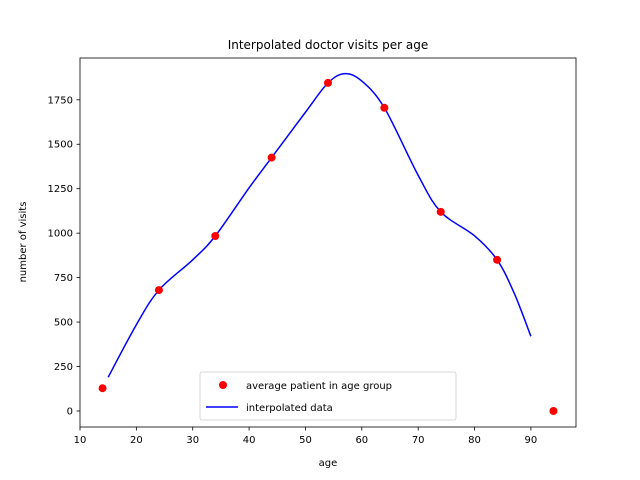 The height and width of the screenshot is (480, 640). Describe the element at coordinates (192, 440) in the screenshot. I see `x-tick-label: 30` at that location.